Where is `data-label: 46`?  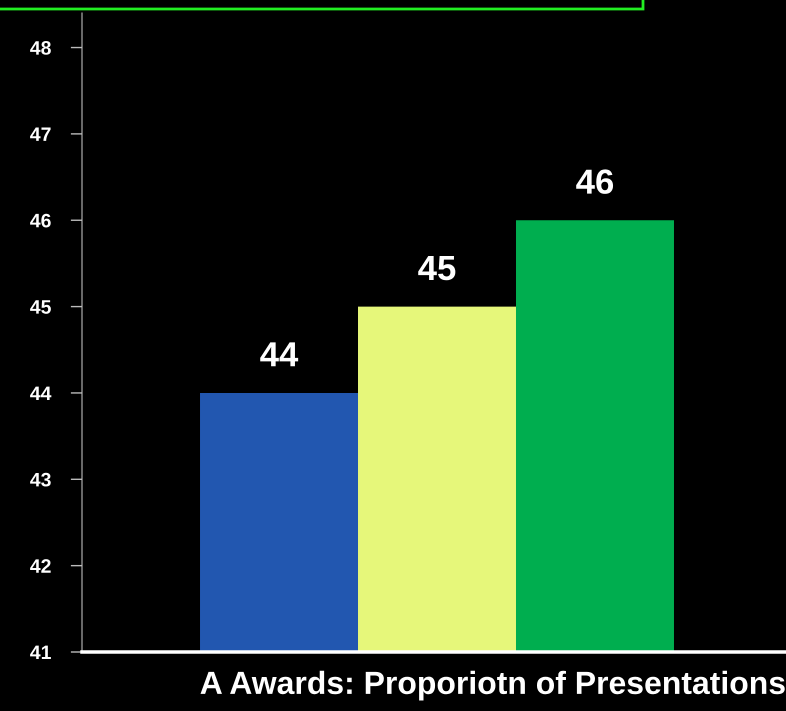 data-label: 46 is located at coordinates (595, 181).